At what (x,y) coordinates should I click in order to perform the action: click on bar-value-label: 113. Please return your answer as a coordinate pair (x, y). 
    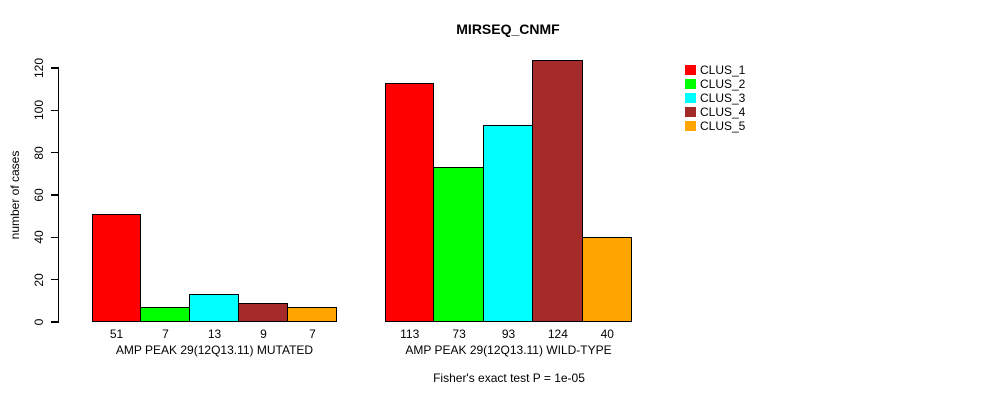
    Looking at the image, I should click on (410, 334).